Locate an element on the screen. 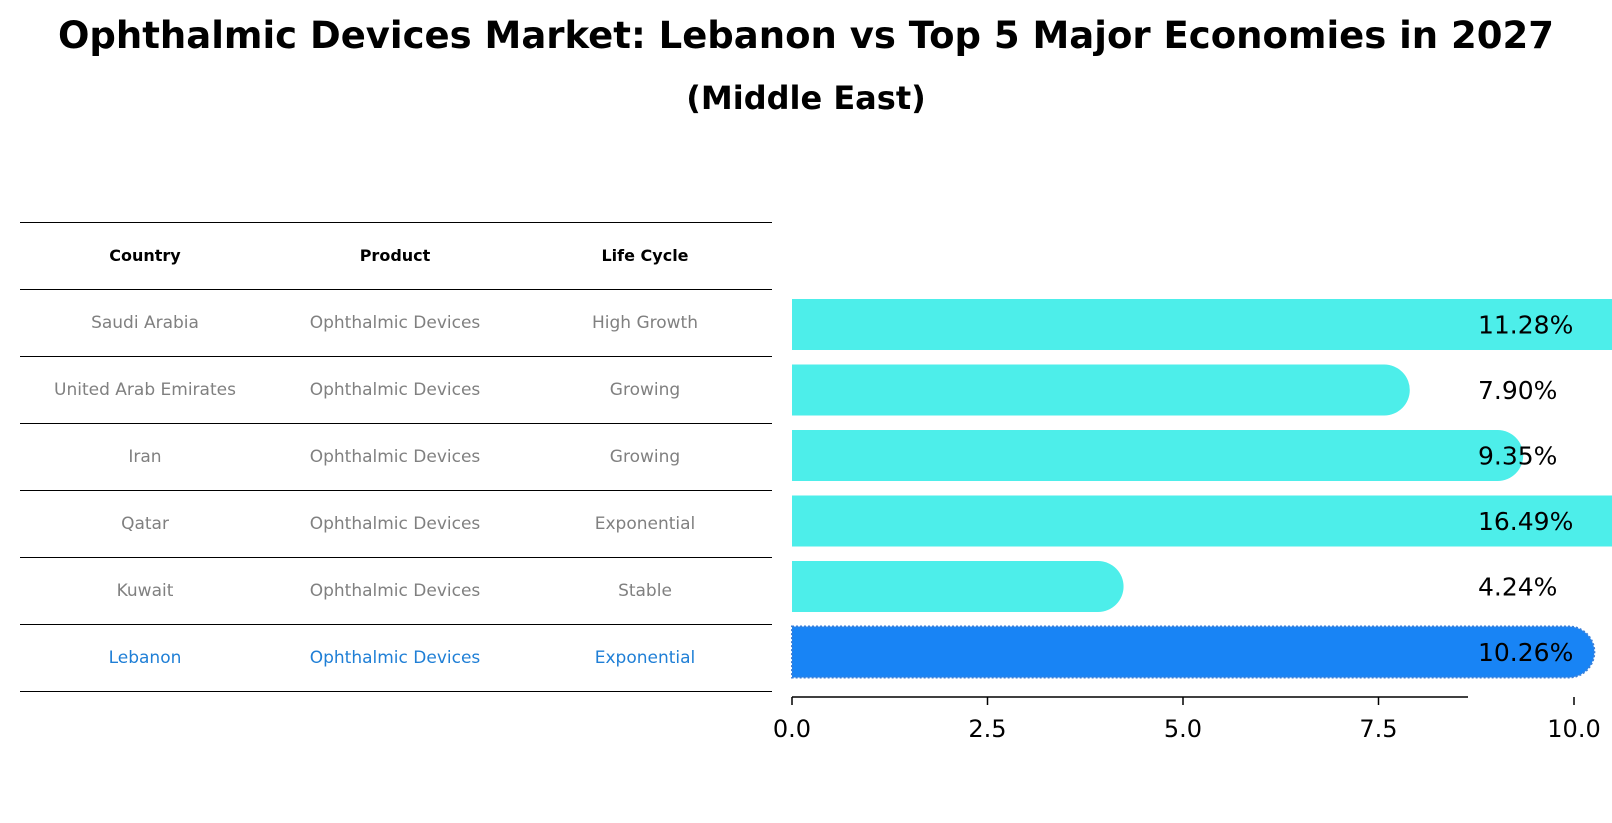 The width and height of the screenshot is (1612, 823). value-label: 4.24% is located at coordinates (1517, 587).